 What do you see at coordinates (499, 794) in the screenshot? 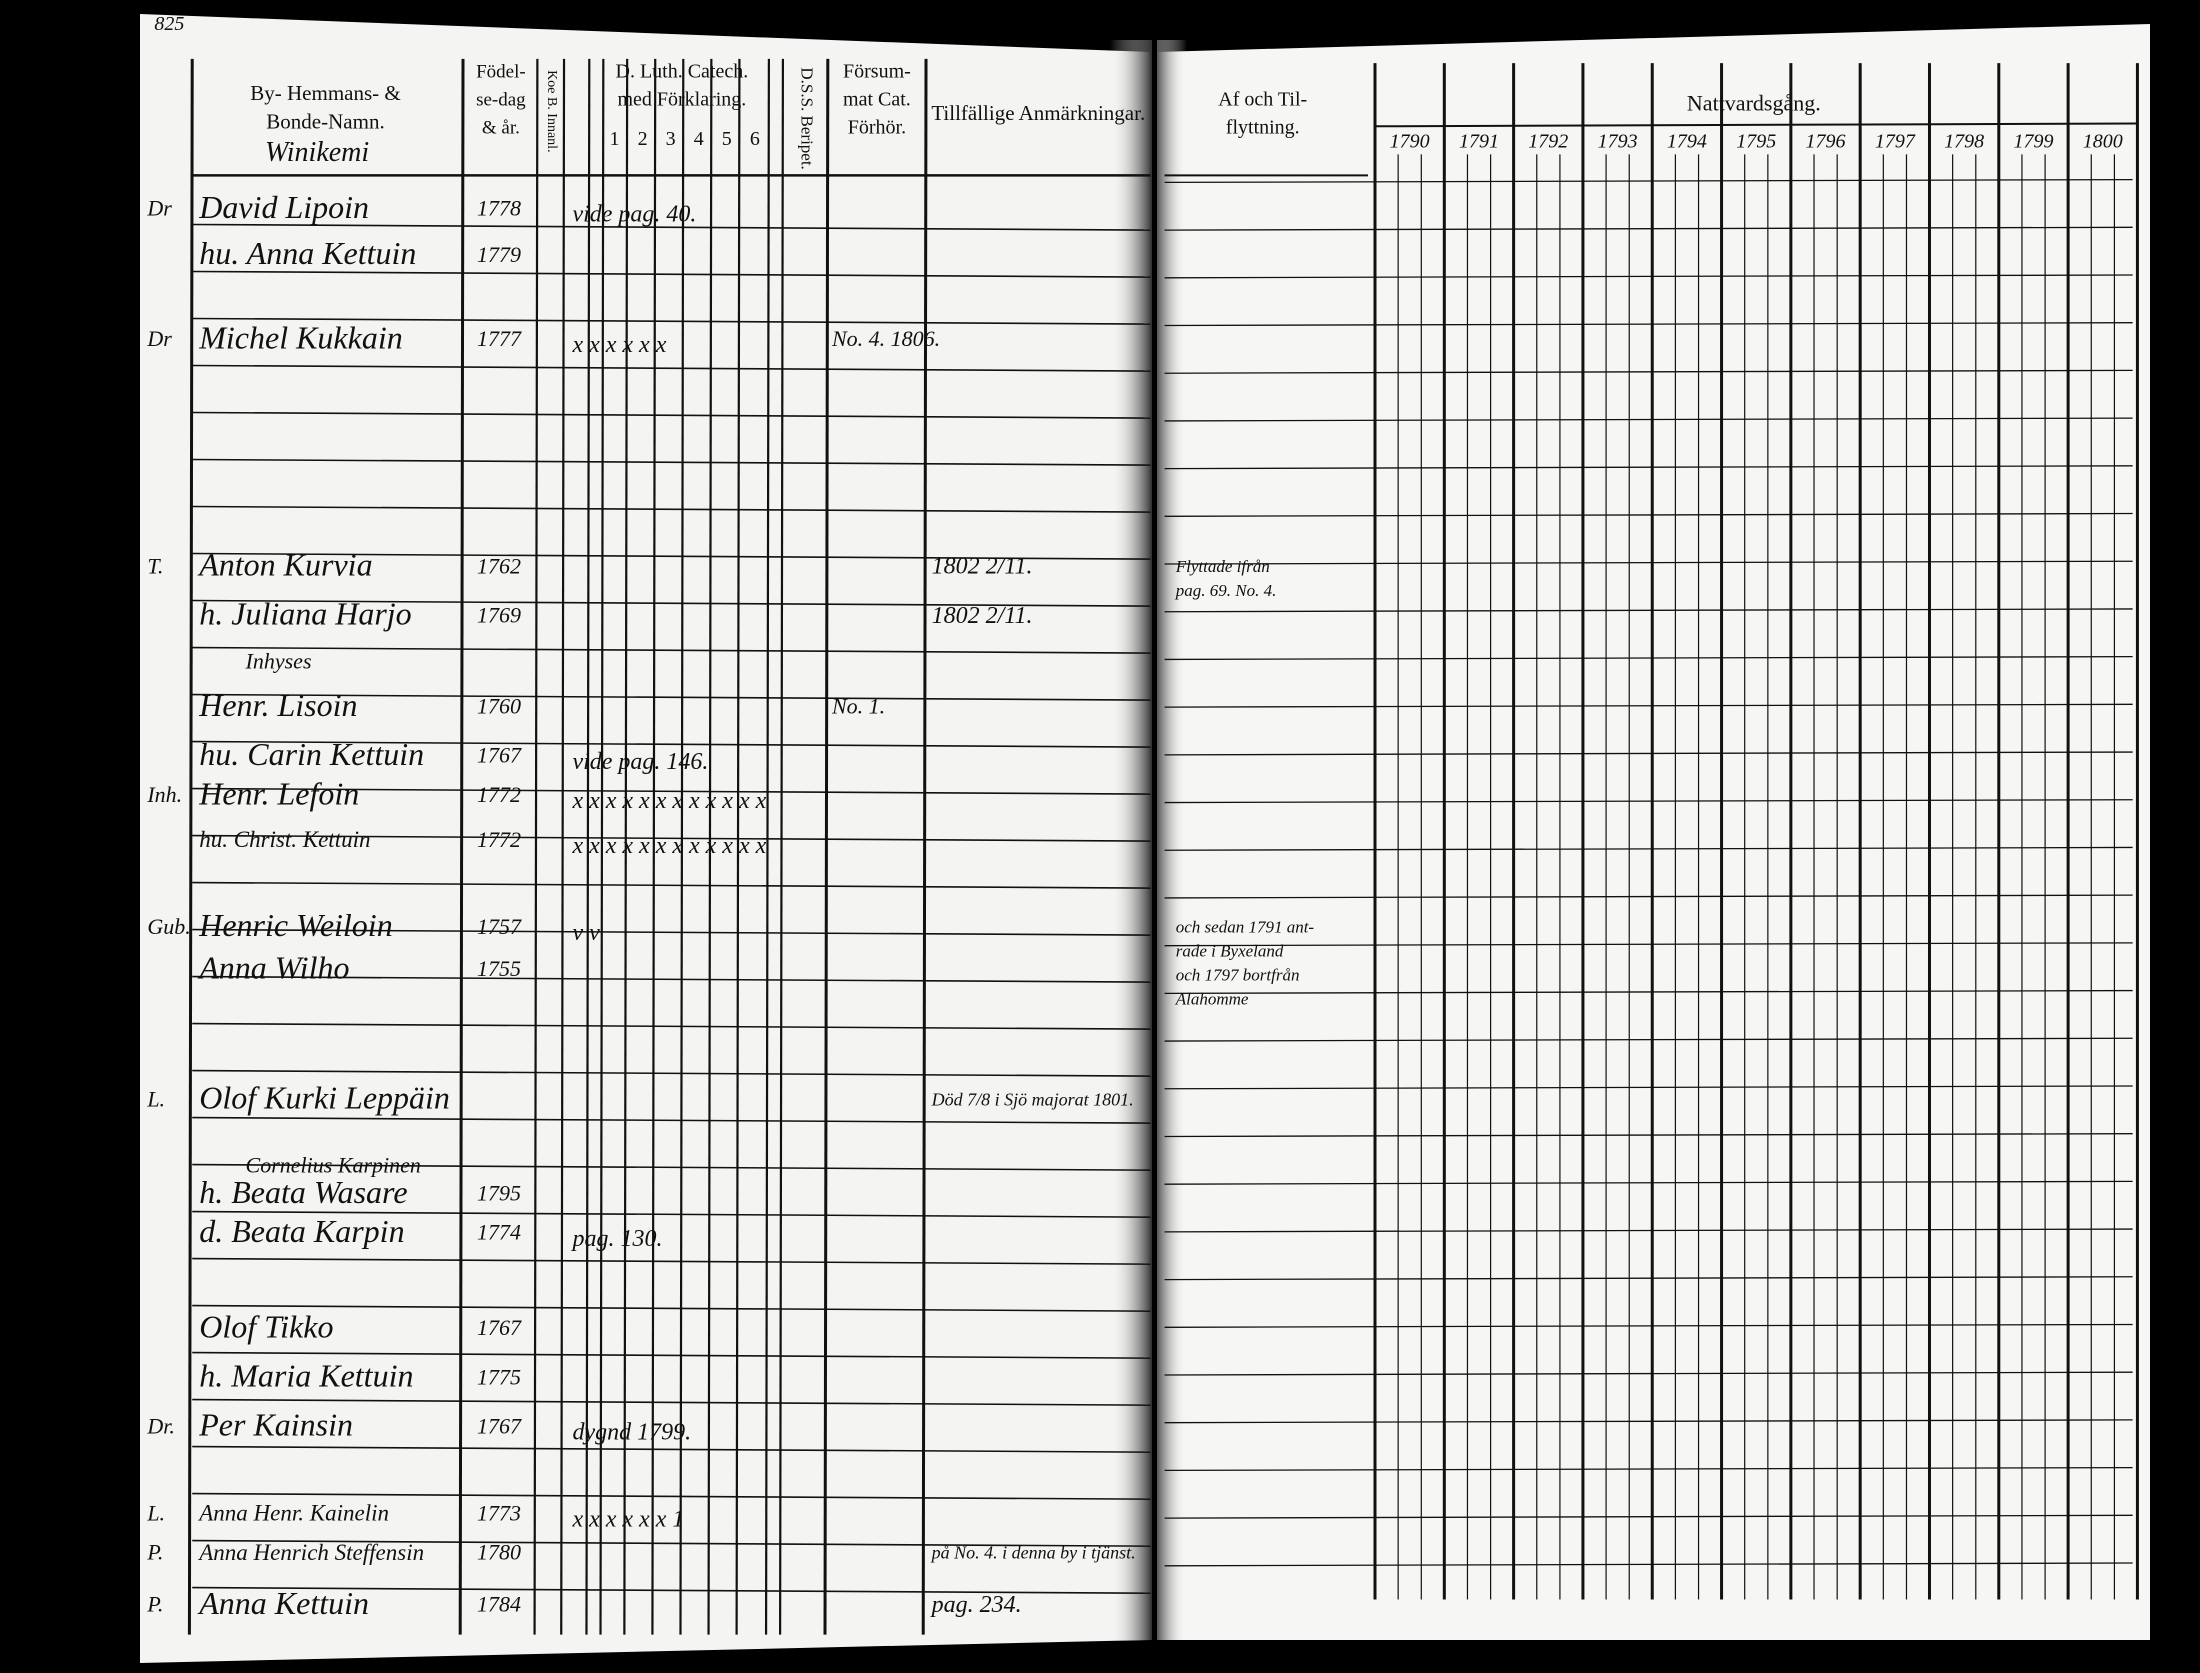
I see `birth-year: 1772` at bounding box center [499, 794].